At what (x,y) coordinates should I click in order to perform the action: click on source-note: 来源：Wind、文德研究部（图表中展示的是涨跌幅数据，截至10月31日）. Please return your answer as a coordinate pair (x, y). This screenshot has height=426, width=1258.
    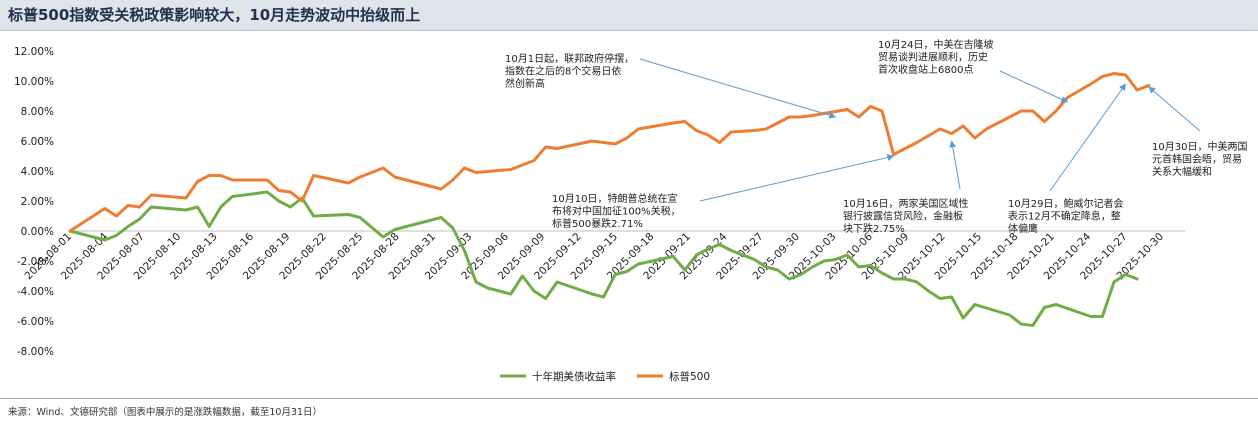
    Looking at the image, I should click on (165, 412).